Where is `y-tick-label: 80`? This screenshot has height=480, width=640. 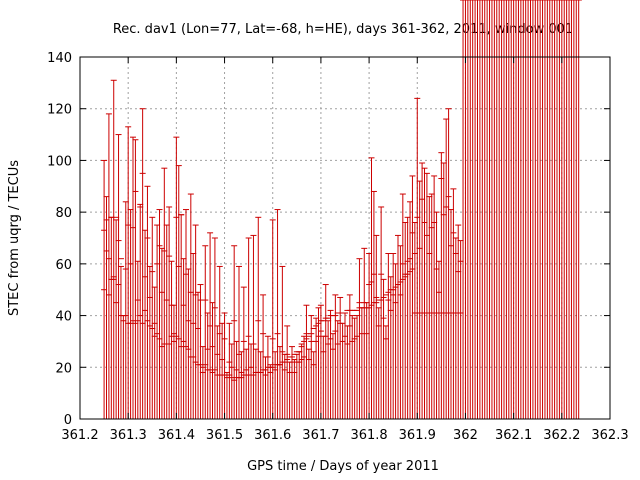 y-tick-label: 80 is located at coordinates (63, 213).